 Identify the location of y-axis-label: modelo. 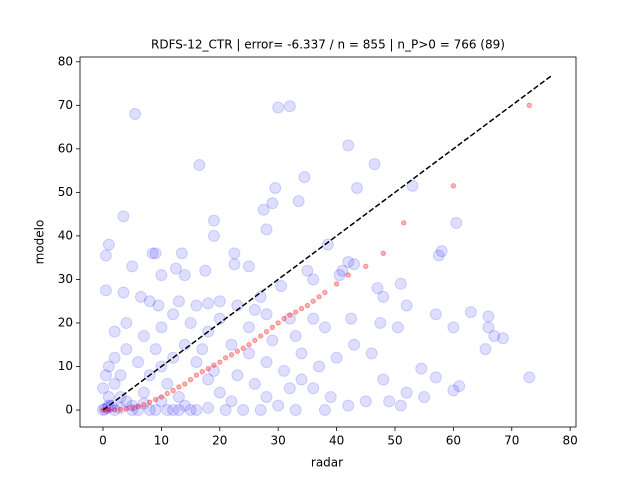
(40, 242).